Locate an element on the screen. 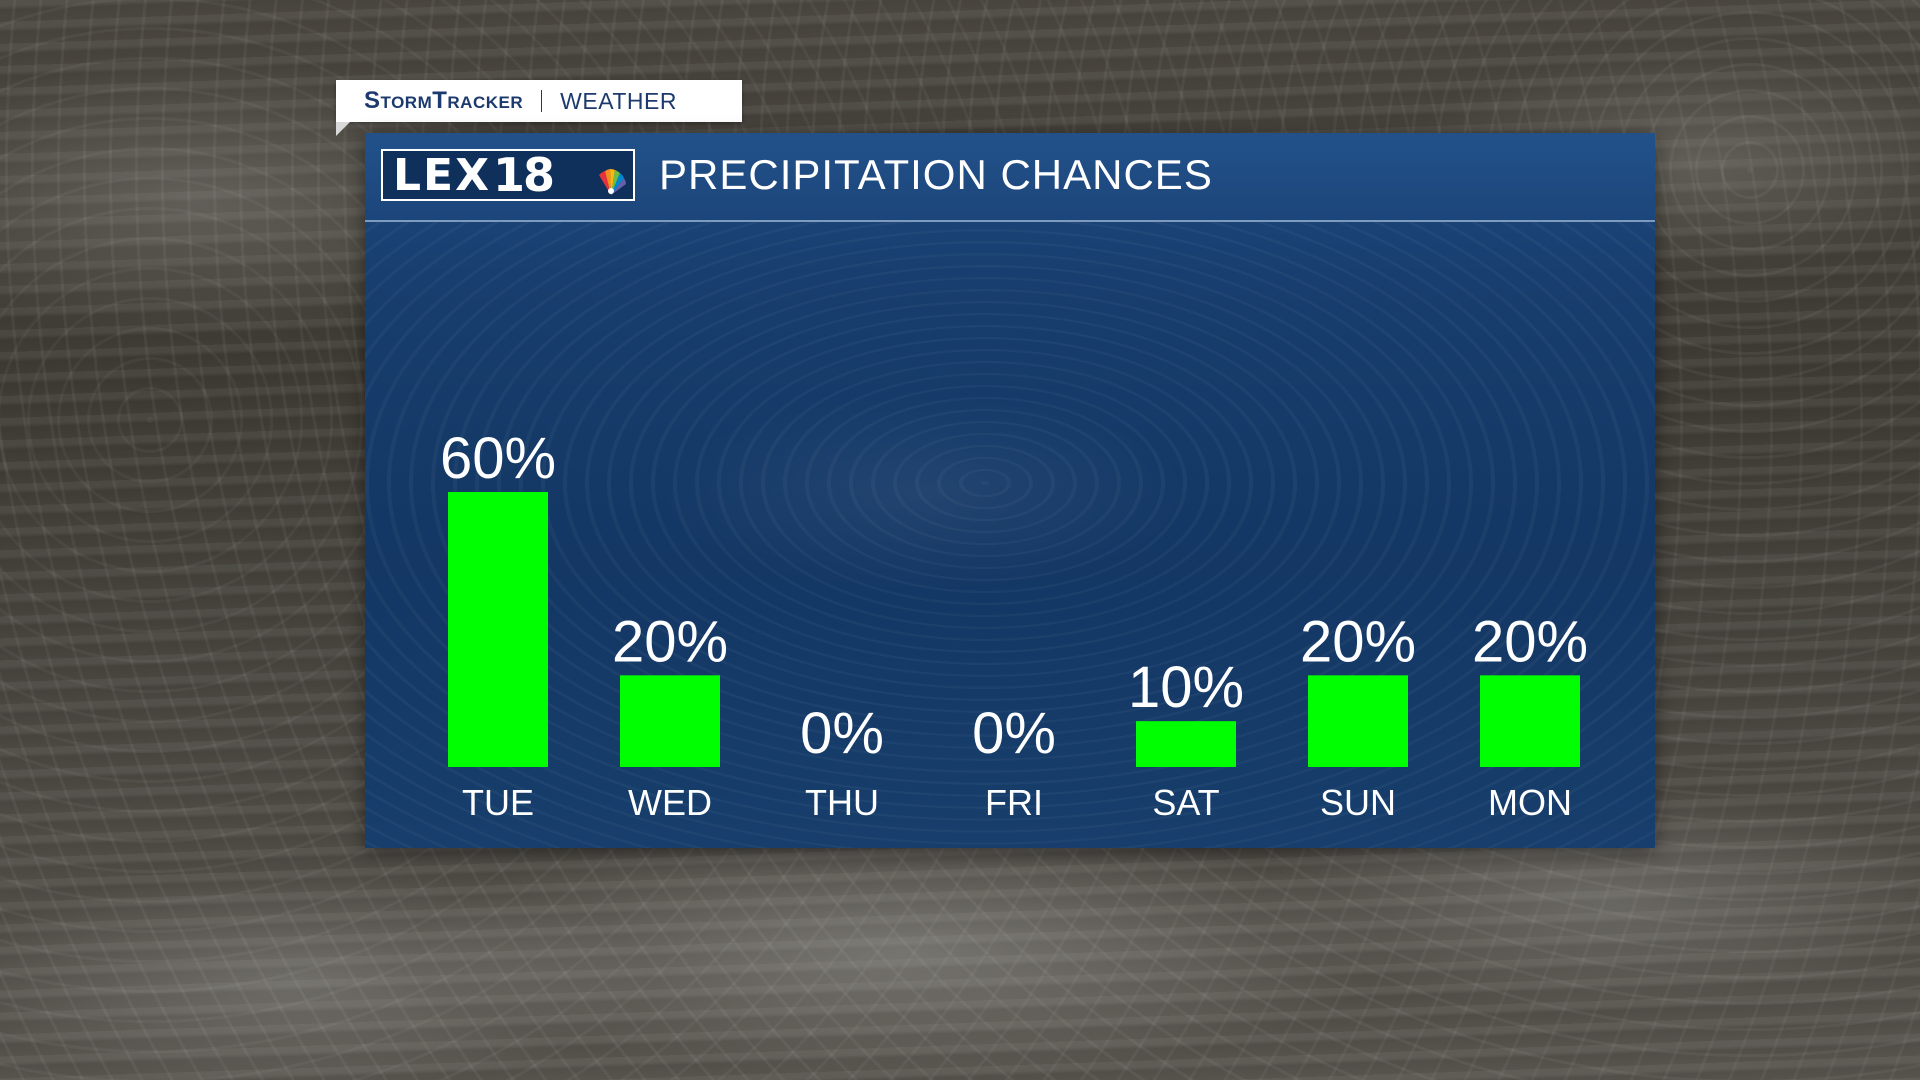  peacock-icon is located at coordinates (612, 182).